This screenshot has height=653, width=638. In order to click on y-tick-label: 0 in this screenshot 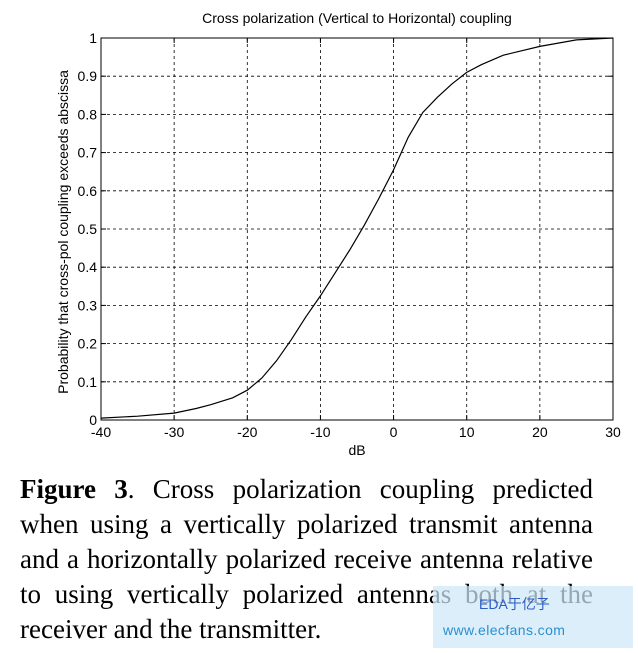, I will do `click(93, 420)`.